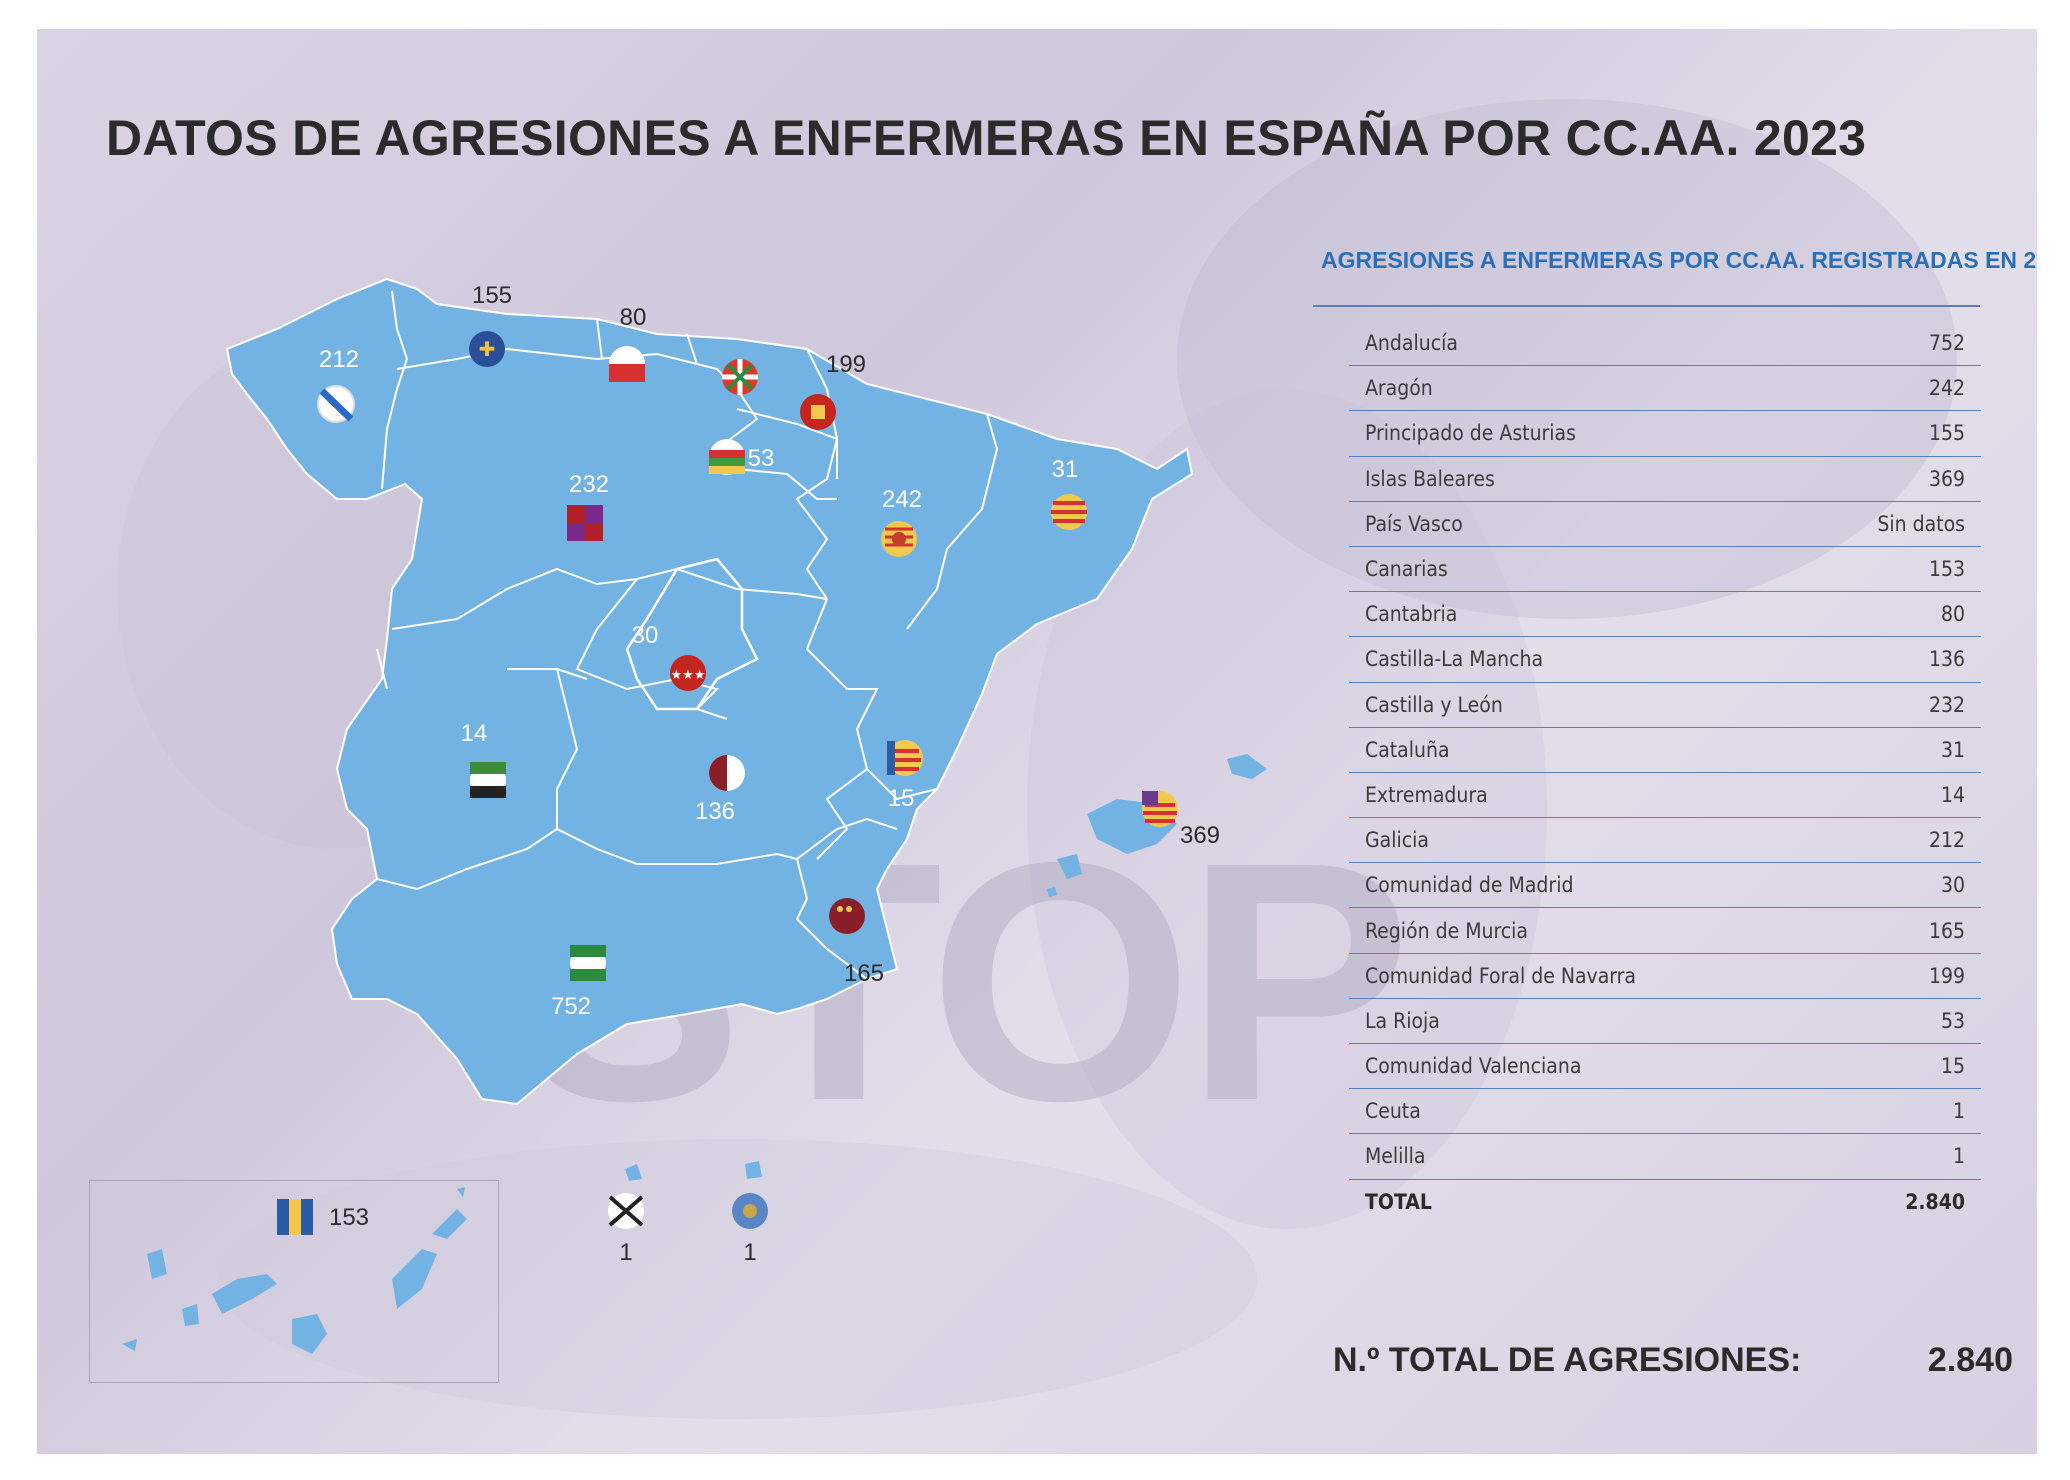 The image size is (2070, 1480). Describe the element at coordinates (588, 963) in the screenshot. I see `andalucia-flag-icon` at that location.